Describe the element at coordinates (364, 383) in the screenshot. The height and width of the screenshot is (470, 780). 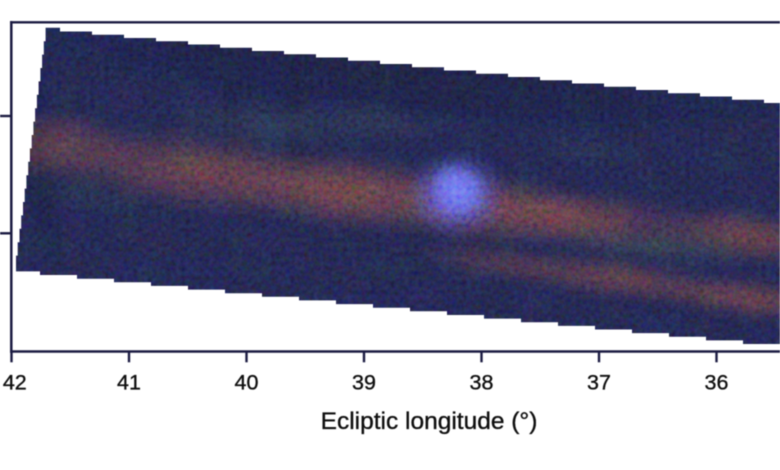
I see `svg-text: 39` at that location.